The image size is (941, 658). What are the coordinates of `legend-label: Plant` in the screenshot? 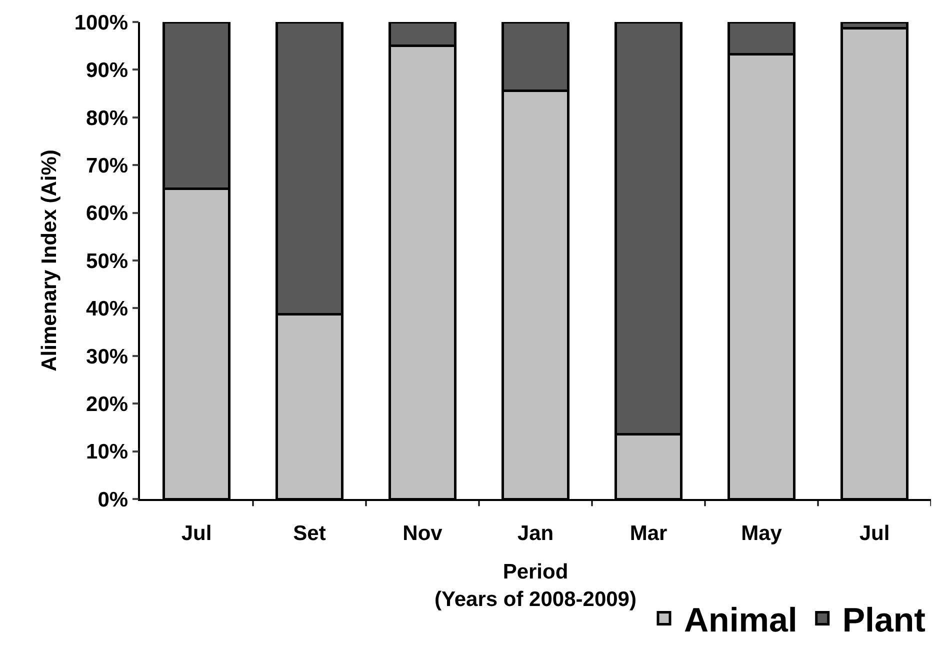 It's located at (884, 620).